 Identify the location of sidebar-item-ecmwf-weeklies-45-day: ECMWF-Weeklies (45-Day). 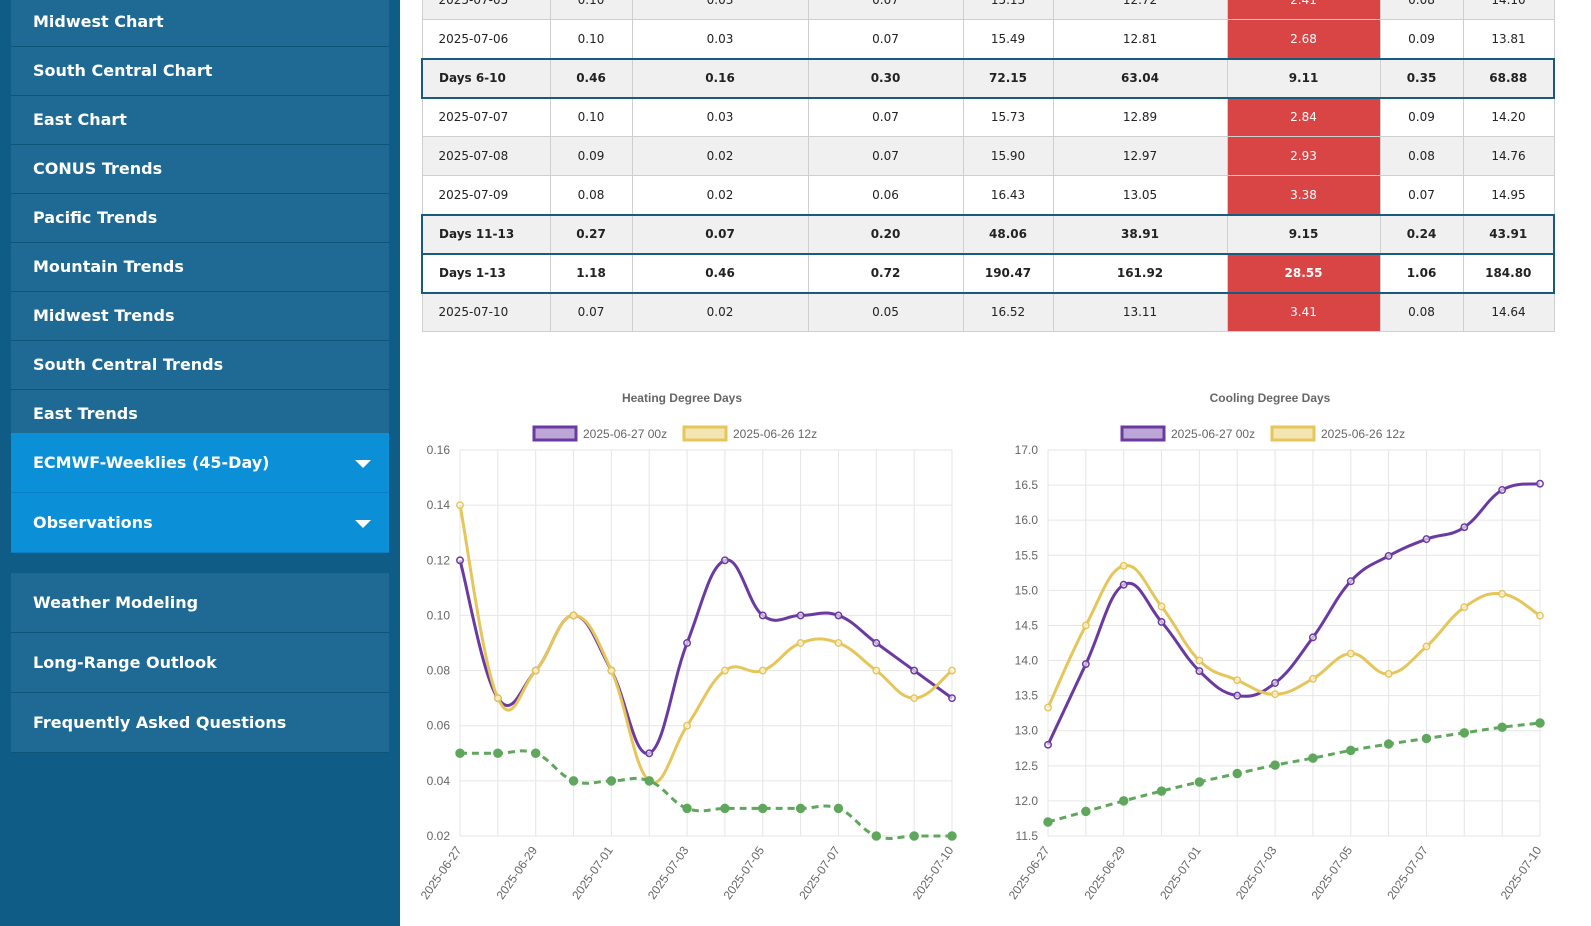
(200, 463).